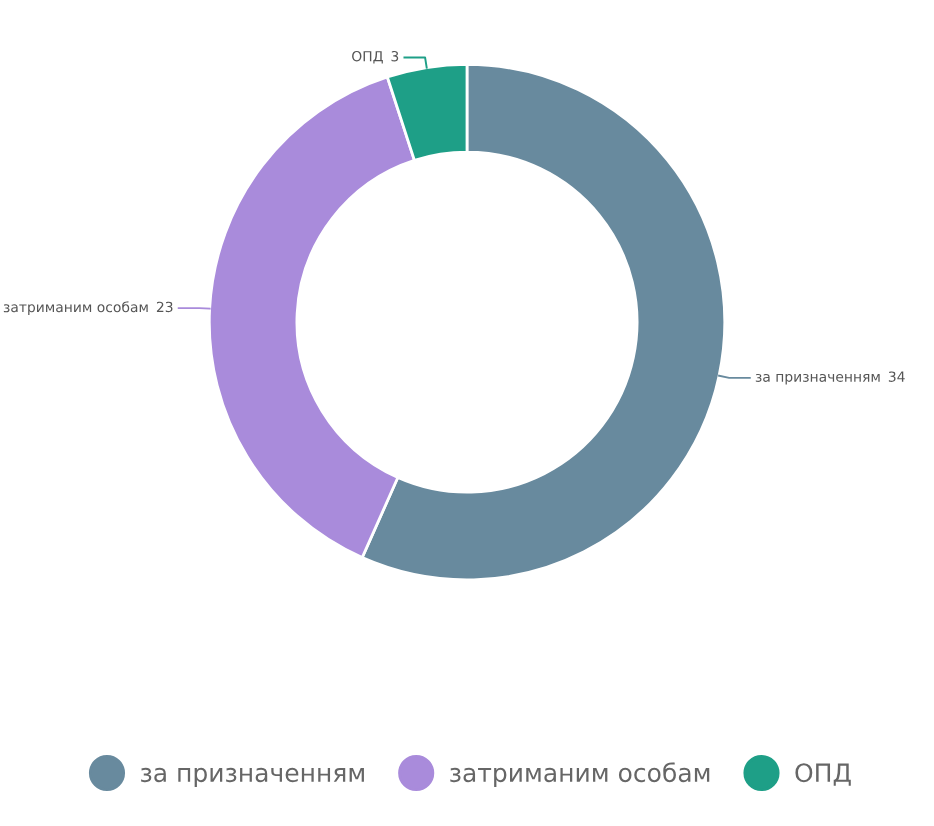 The height and width of the screenshot is (826, 934). Describe the element at coordinates (252, 777) in the screenshot. I see `legend-label: за призначенням` at that location.